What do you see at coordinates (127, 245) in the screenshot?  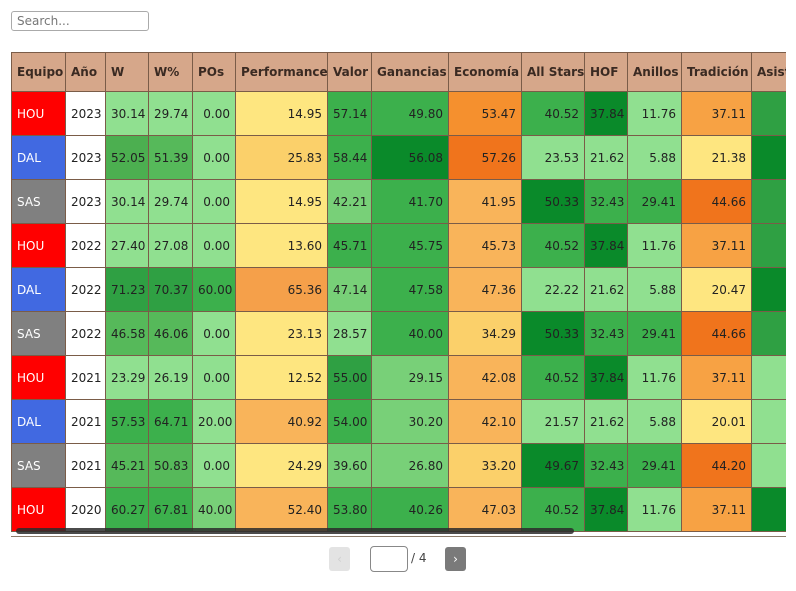 I see `table-cell: 27.40` at bounding box center [127, 245].